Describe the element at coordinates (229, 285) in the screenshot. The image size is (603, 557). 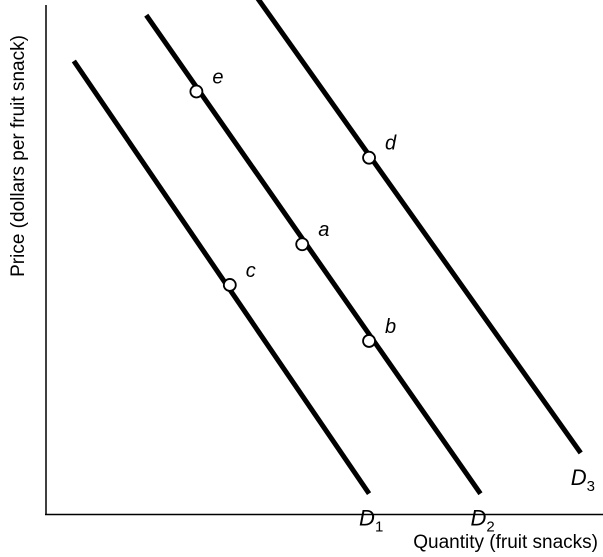
I see `point-marker-c` at that location.